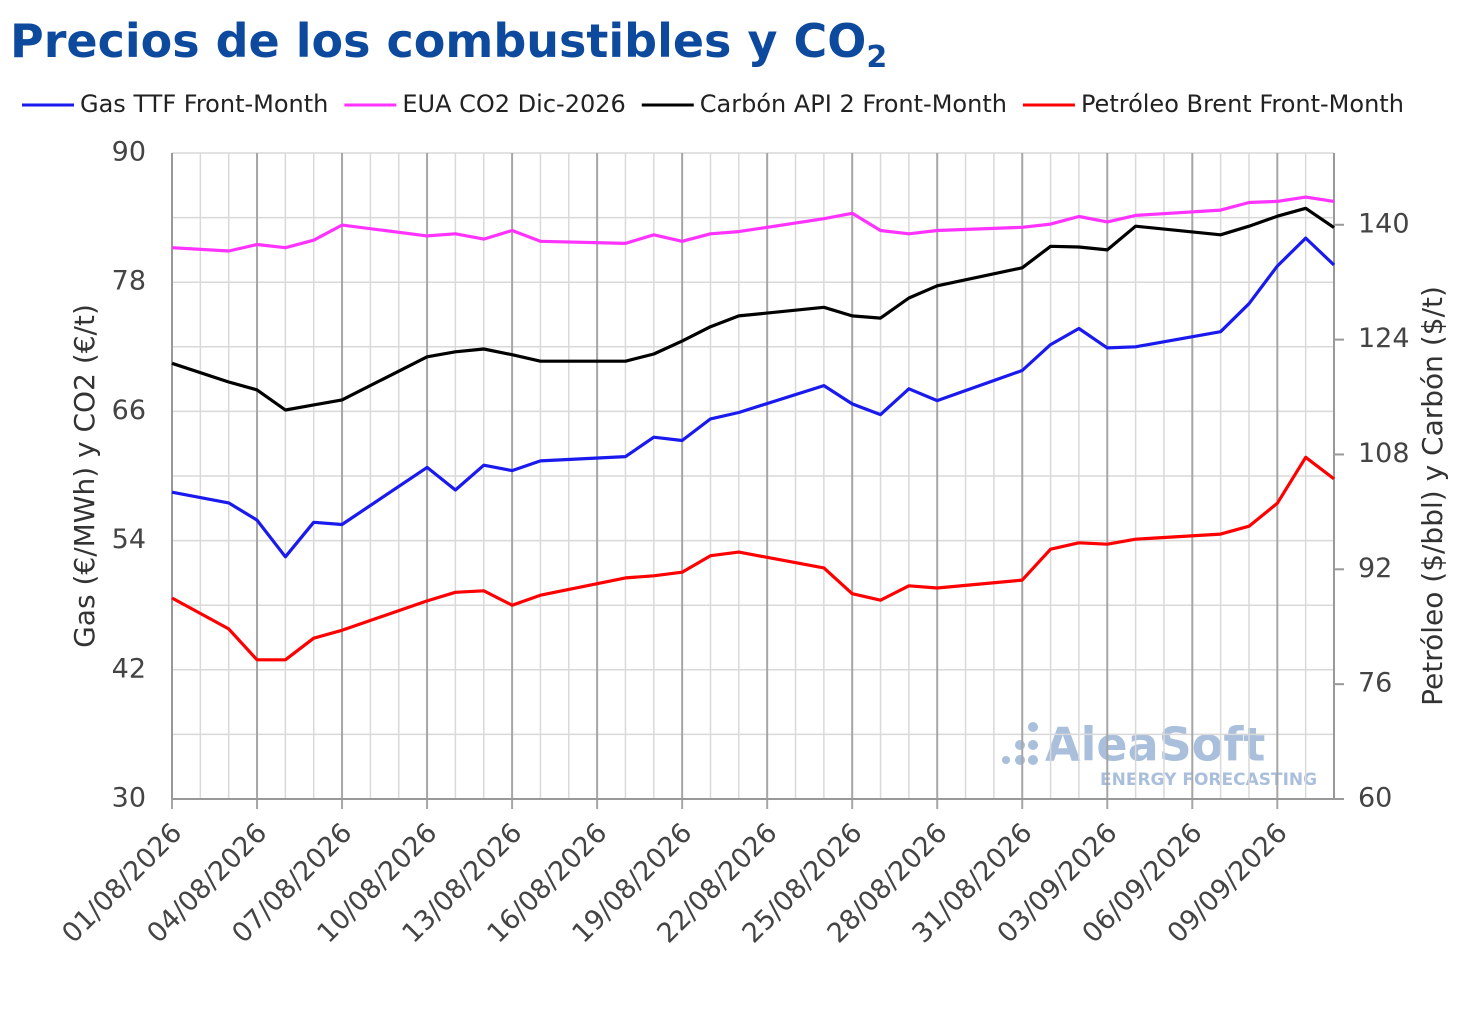 The width and height of the screenshot is (1480, 1034). Describe the element at coordinates (1208, 780) in the screenshot. I see `watermark-tagline: ENERGY FORECASTING` at that location.